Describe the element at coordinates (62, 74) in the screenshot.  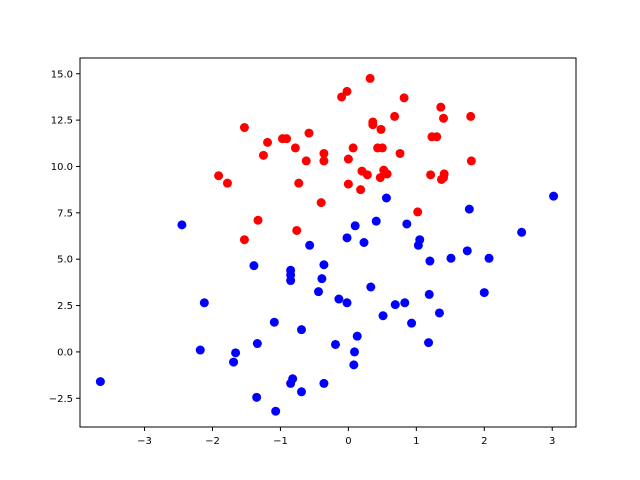
I see `y-tick-label: 15.0` at that location.